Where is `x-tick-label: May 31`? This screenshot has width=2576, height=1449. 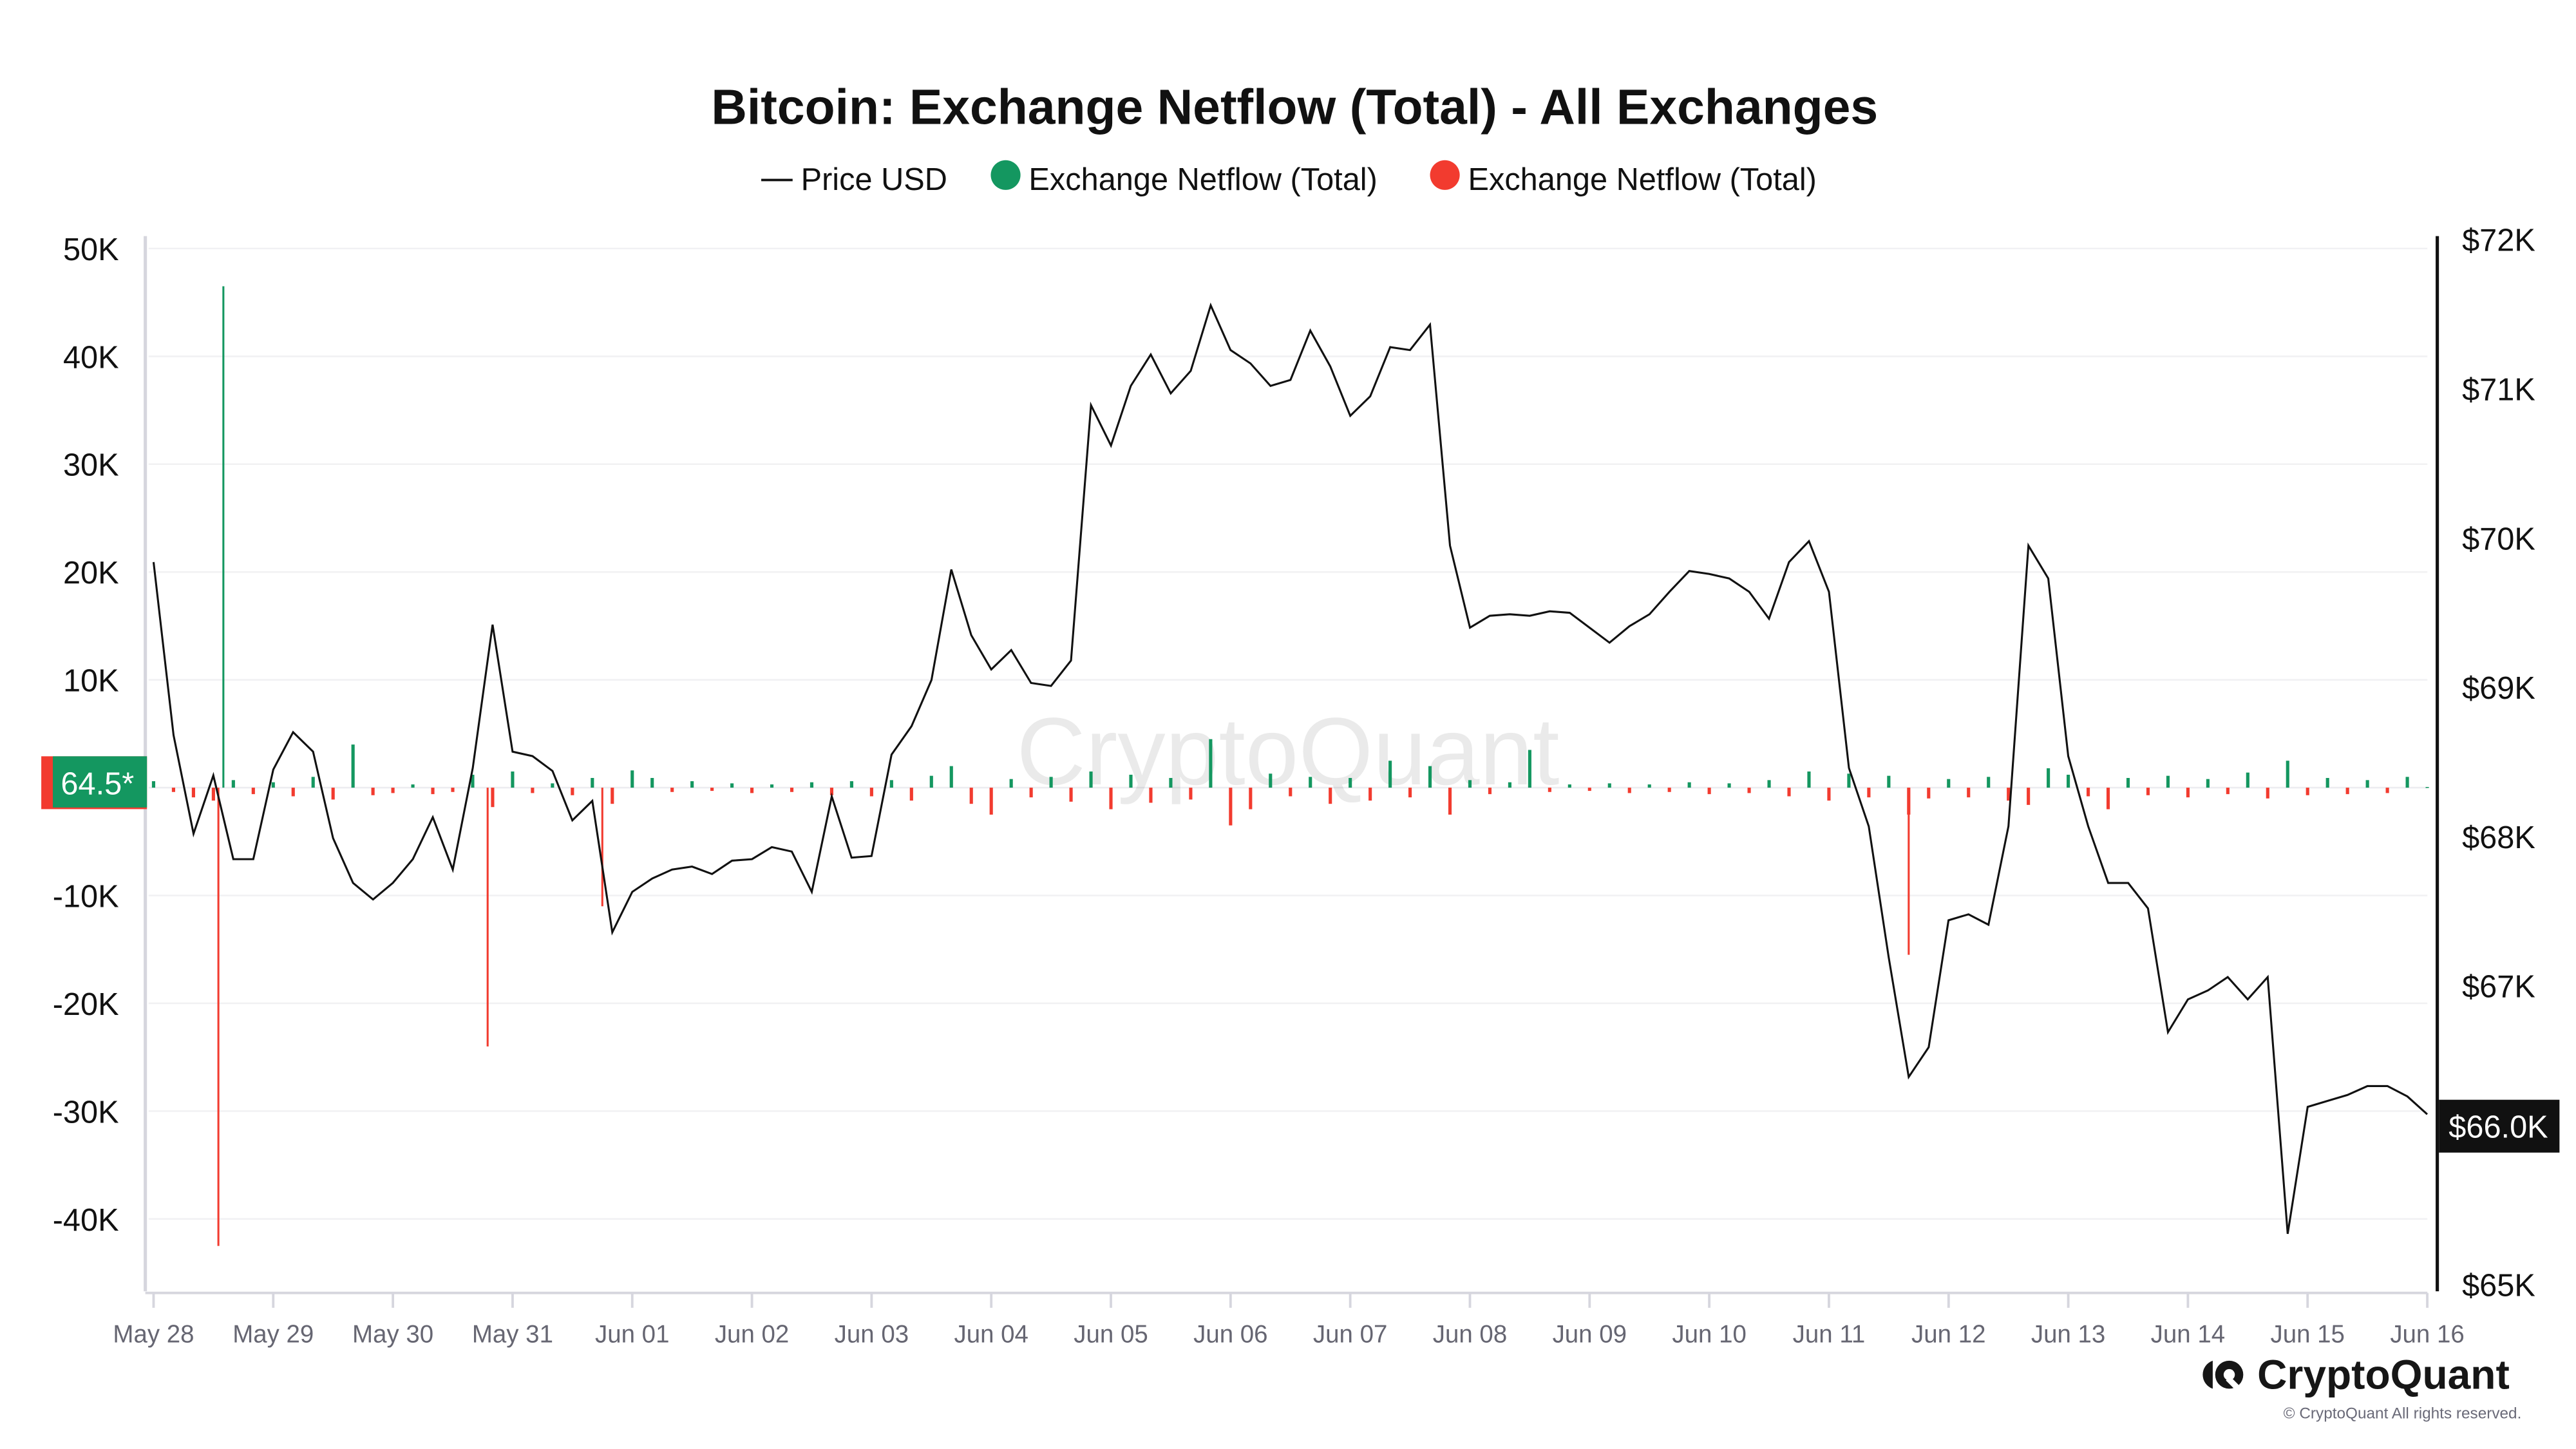 x-tick-label: May 31 is located at coordinates (512, 1335).